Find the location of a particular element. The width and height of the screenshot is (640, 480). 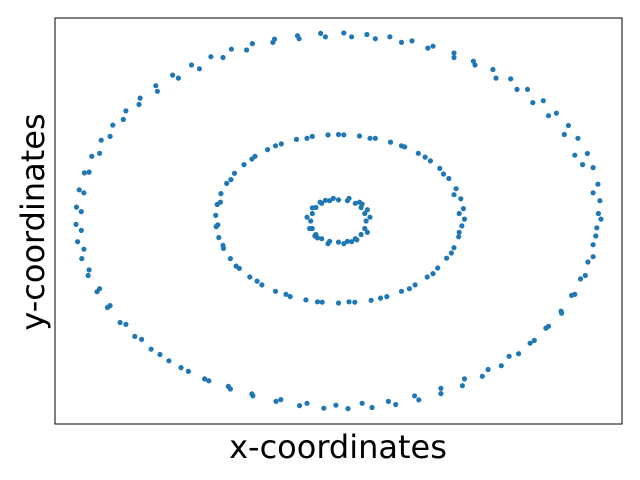

x-axis-label: x-coordinates is located at coordinates (338, 447).